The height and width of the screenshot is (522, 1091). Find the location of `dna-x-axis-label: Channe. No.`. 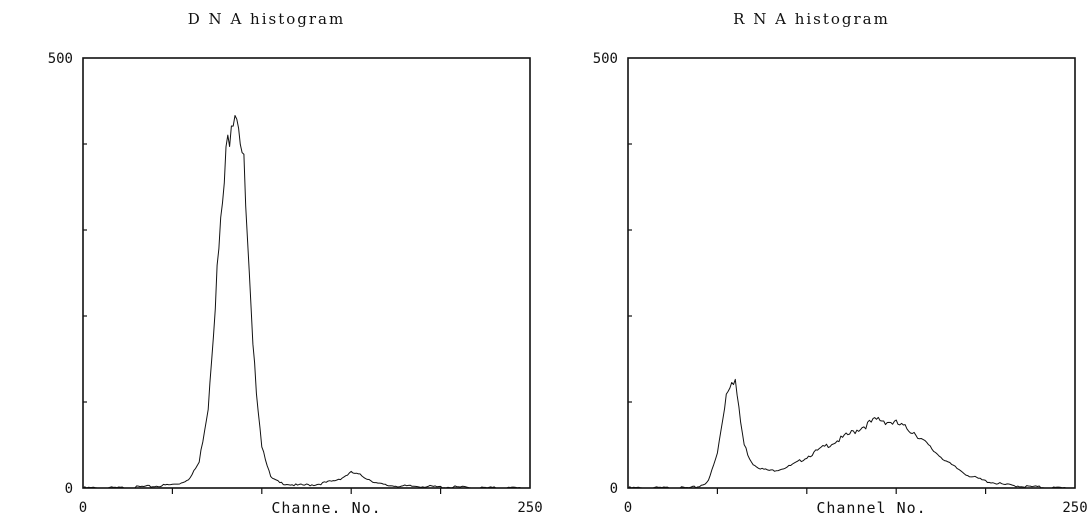

dna-x-axis-label: Channe. No. is located at coordinates (326, 508).